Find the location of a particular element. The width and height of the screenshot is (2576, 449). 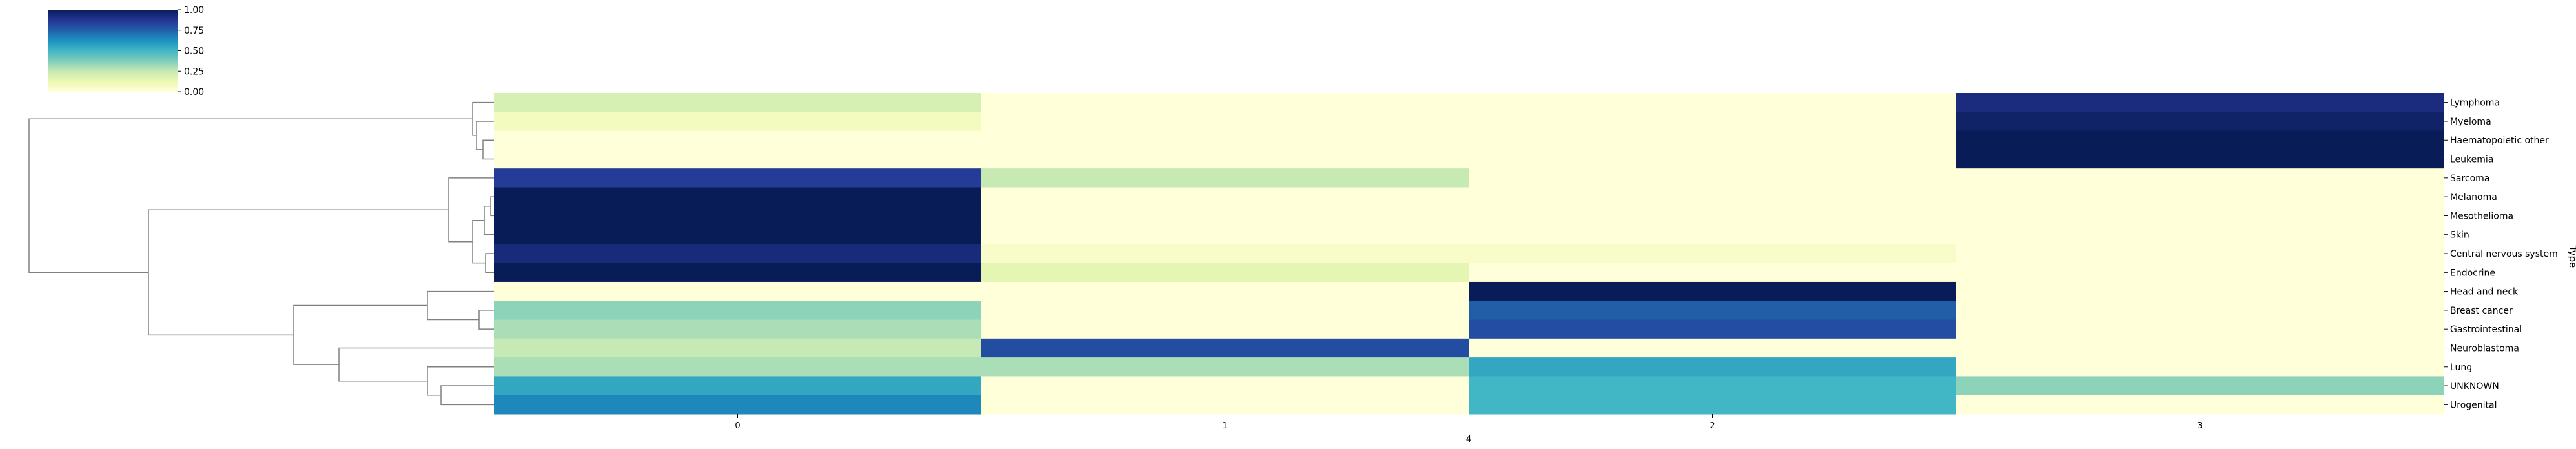

y-tick-label: Leukemia is located at coordinates (2471, 160).